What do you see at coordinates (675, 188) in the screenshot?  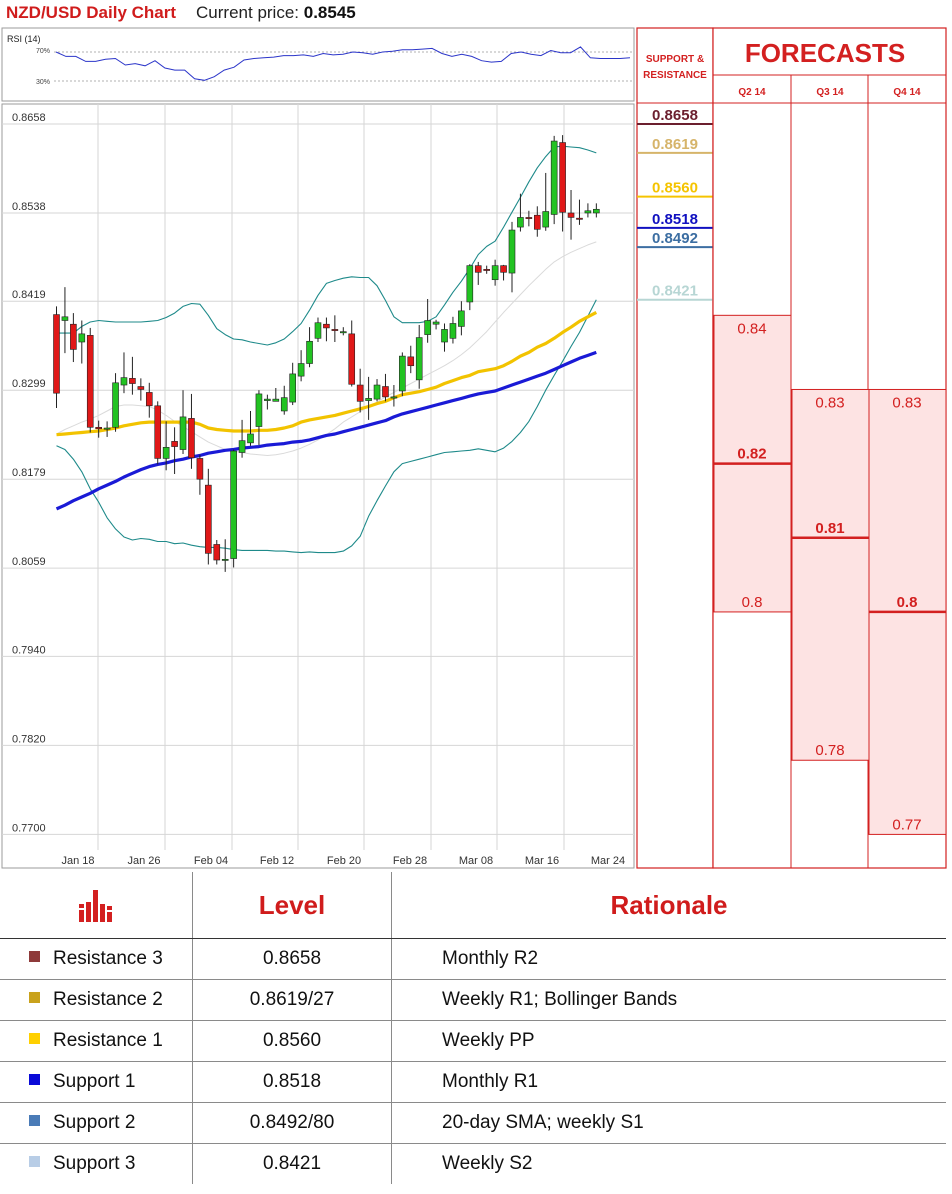 I see `sr-level-label: 0.8560` at bounding box center [675, 188].